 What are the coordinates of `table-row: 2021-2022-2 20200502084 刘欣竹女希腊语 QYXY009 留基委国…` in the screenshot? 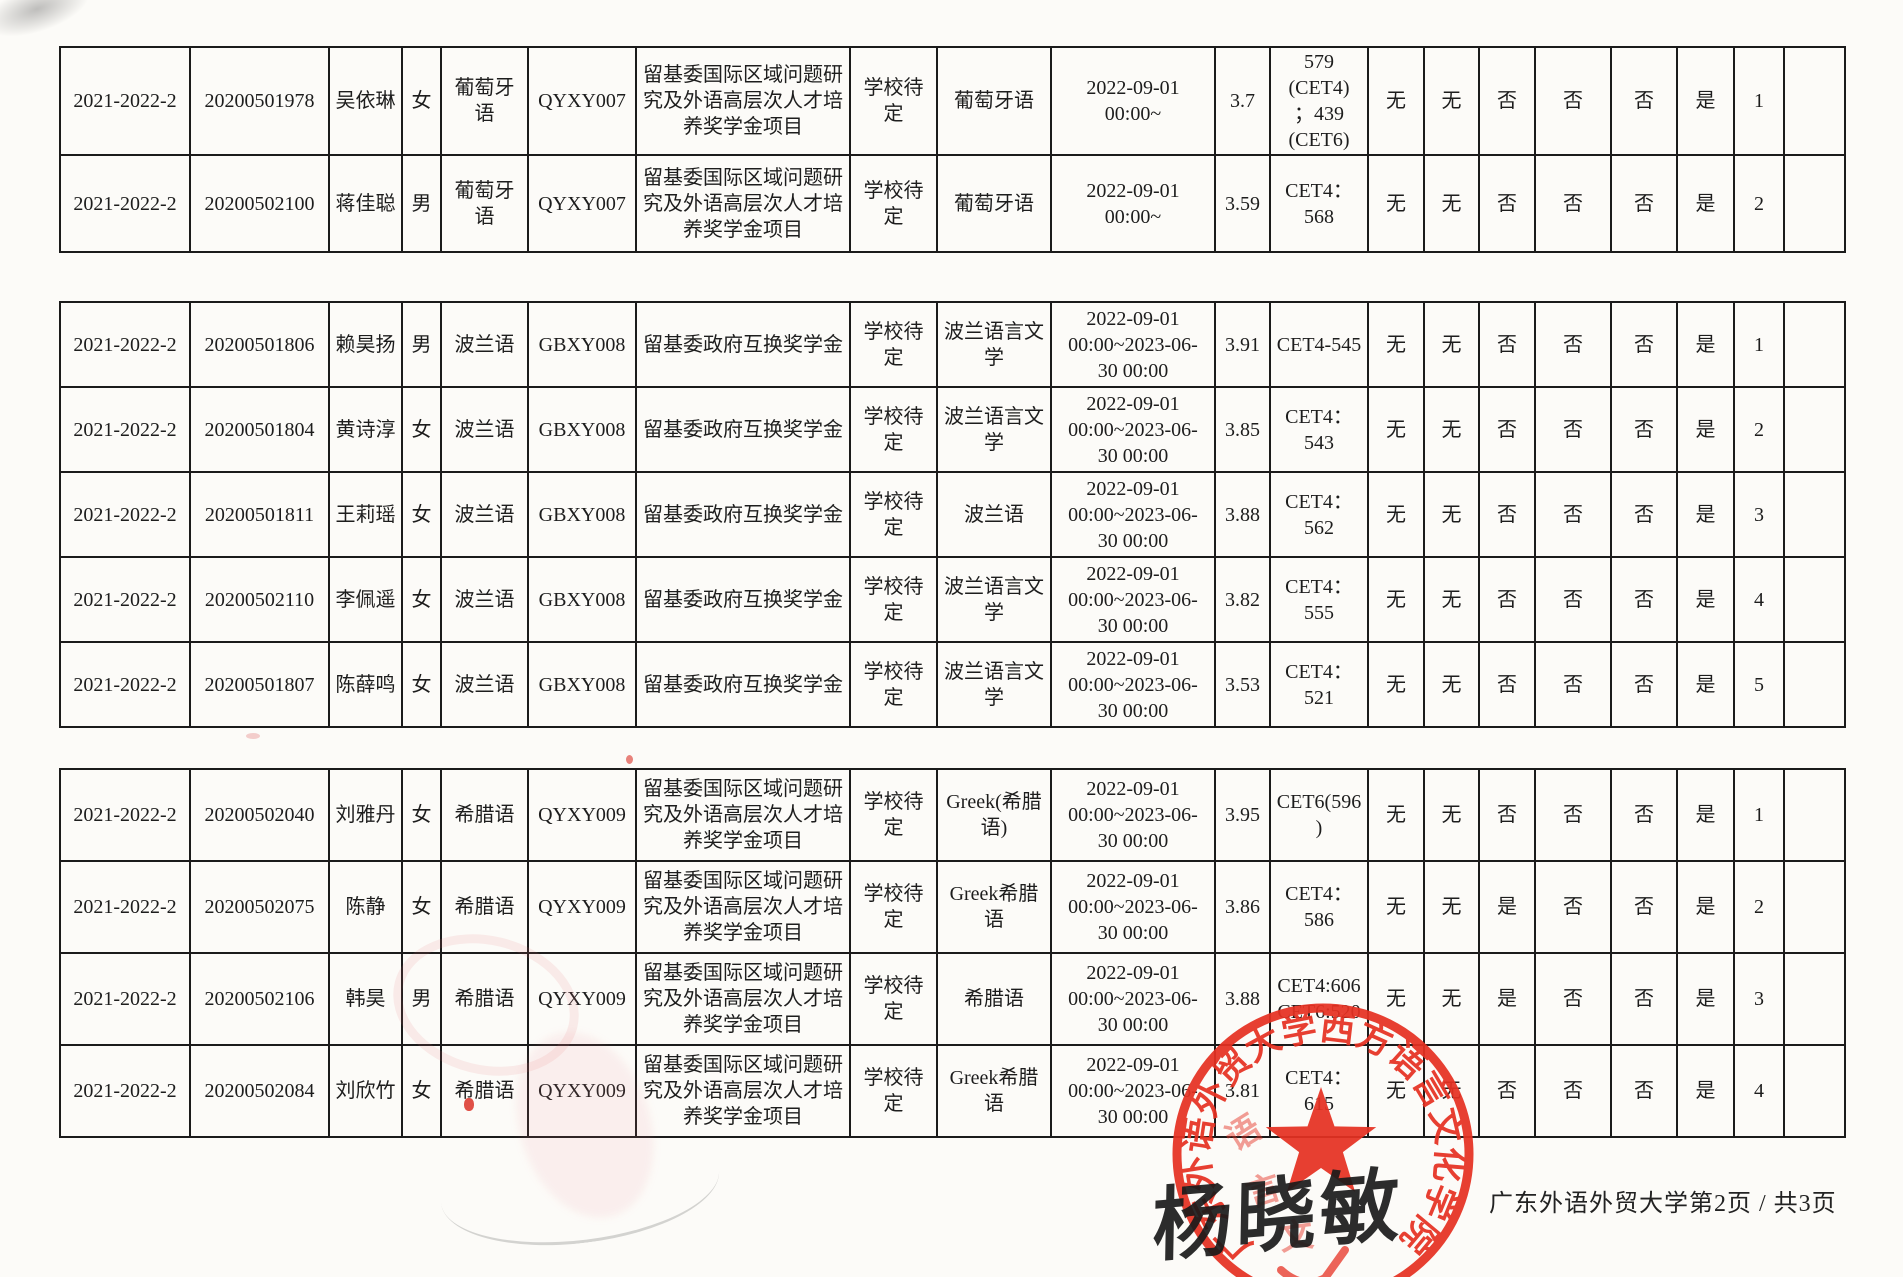 It's located at (952, 1091).